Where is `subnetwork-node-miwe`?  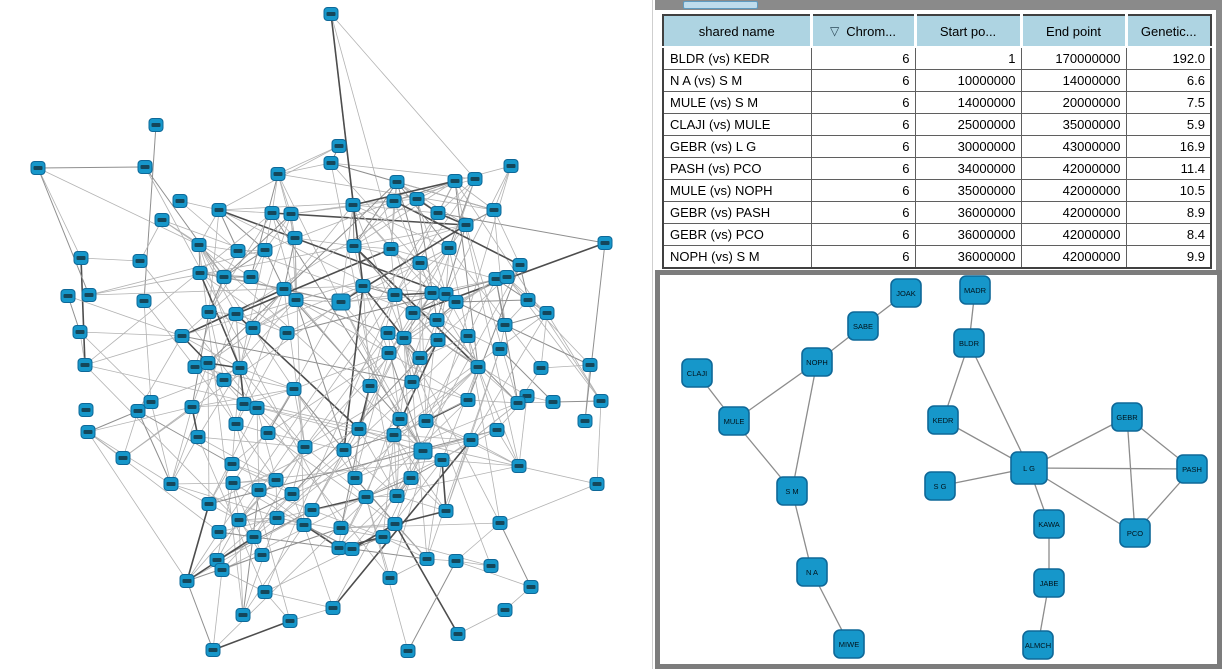
subnetwork-node-miwe is located at coordinates (849, 644).